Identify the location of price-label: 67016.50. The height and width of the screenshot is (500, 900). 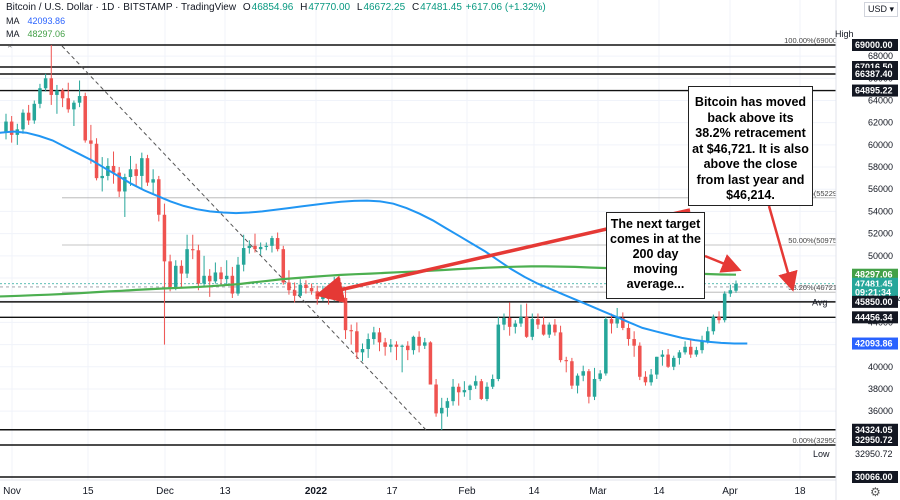
(874, 67).